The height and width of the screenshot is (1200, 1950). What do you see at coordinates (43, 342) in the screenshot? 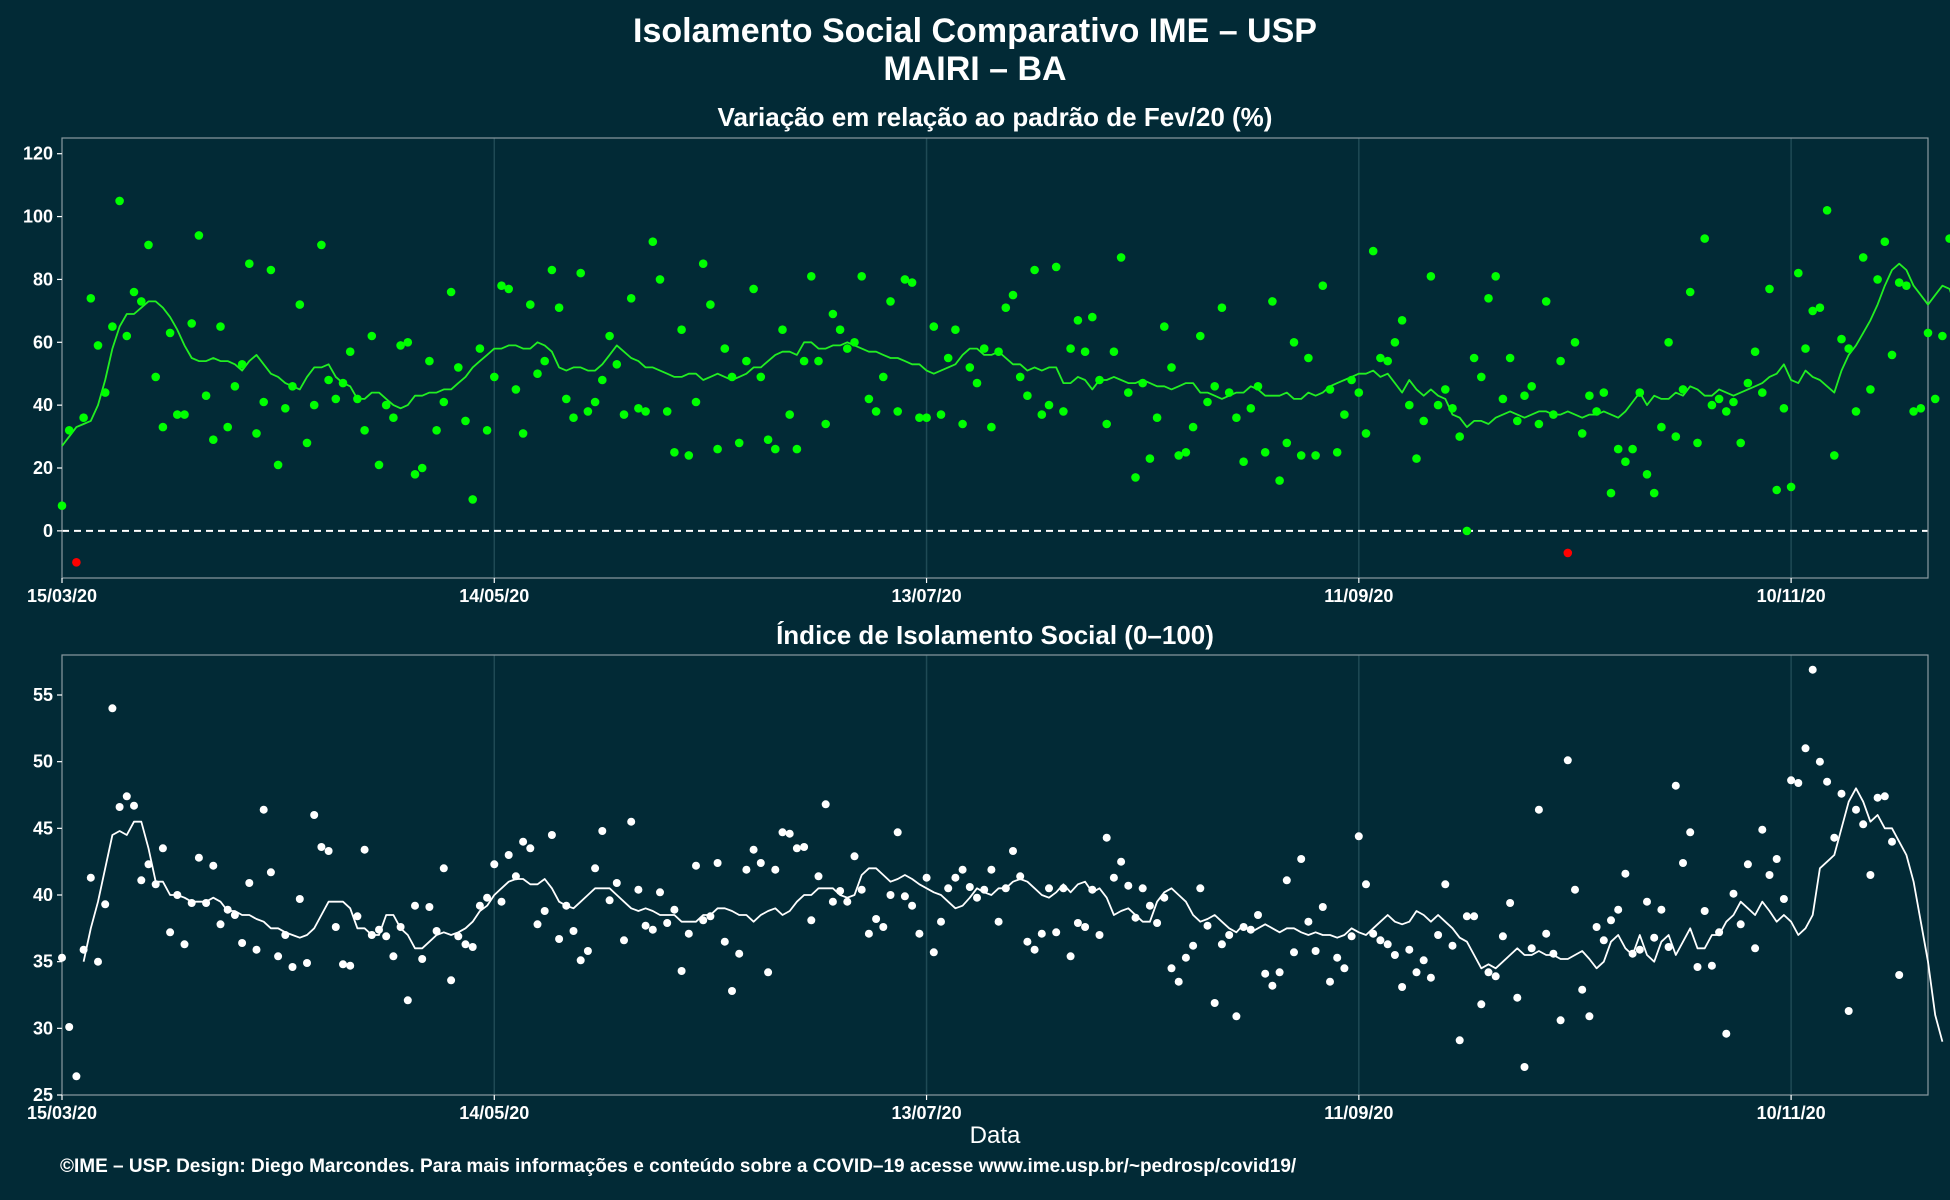
I see `variation-ytick-label: 60` at bounding box center [43, 342].